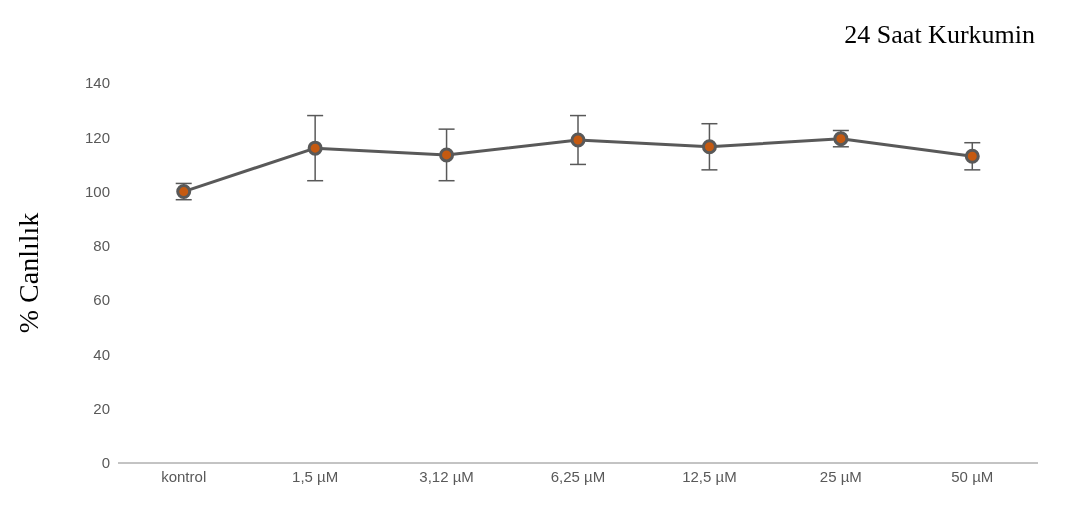  Describe the element at coordinates (840, 476) in the screenshot. I see `x-tick-label: 25 µM` at that location.